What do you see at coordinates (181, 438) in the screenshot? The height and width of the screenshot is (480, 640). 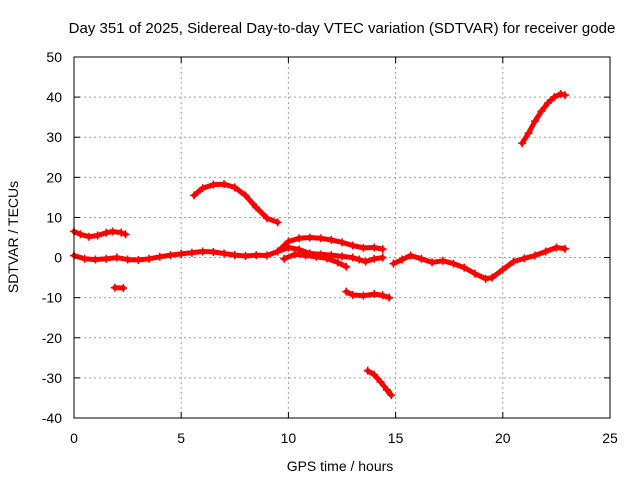 I see `x-tick-label: 5` at bounding box center [181, 438].